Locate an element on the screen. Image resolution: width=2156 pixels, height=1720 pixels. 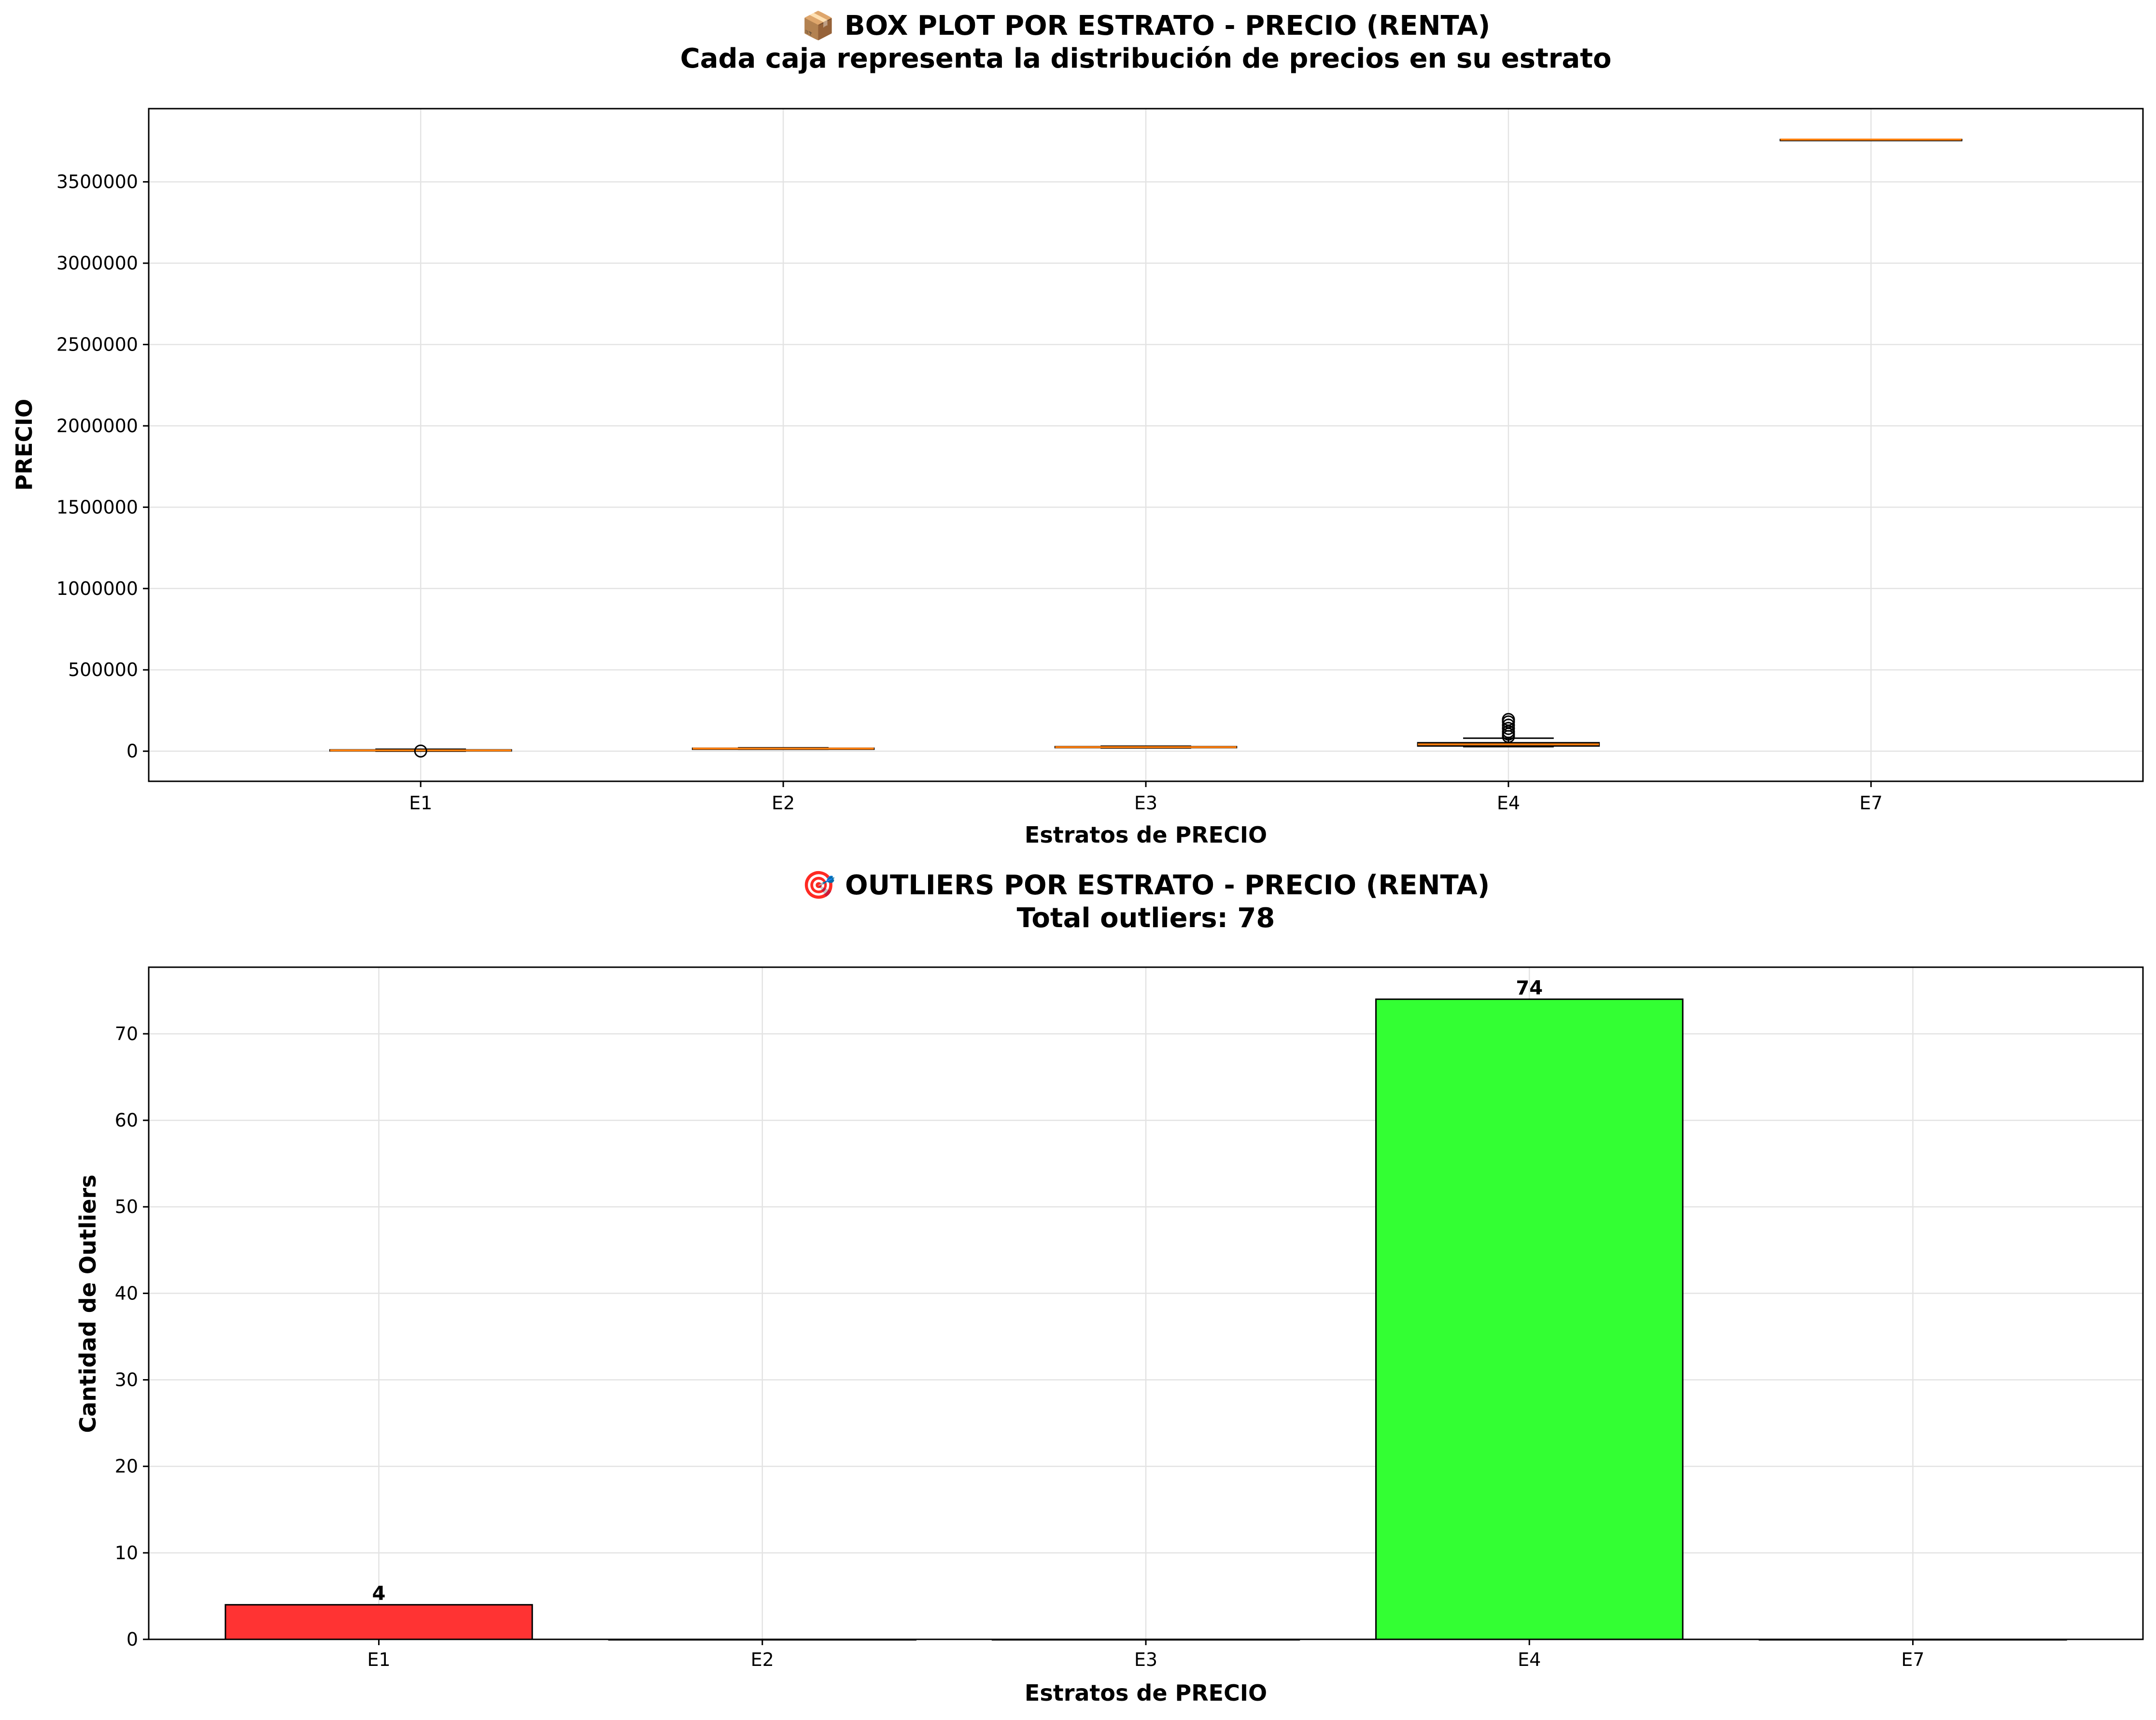
bar-x-tick-label: E2 is located at coordinates (762, 1660).